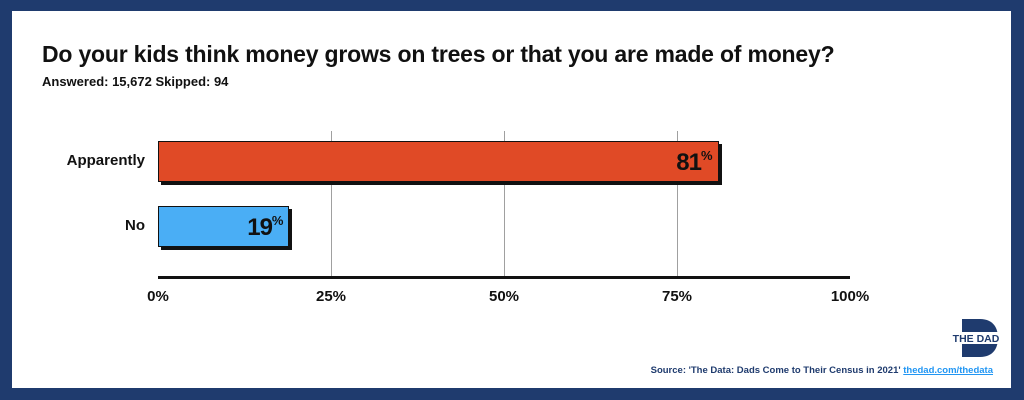  I want to click on bar-value-label: 19%, so click(265, 227).